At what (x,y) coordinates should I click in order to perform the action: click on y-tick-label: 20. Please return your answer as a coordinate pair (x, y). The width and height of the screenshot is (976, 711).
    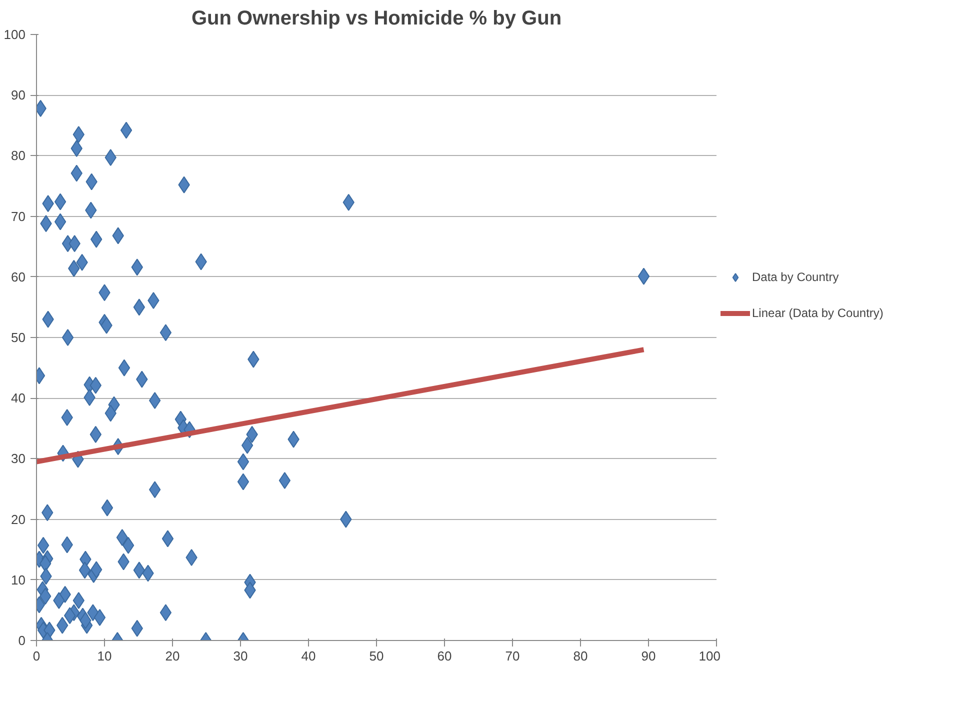
    Looking at the image, I should click on (18, 519).